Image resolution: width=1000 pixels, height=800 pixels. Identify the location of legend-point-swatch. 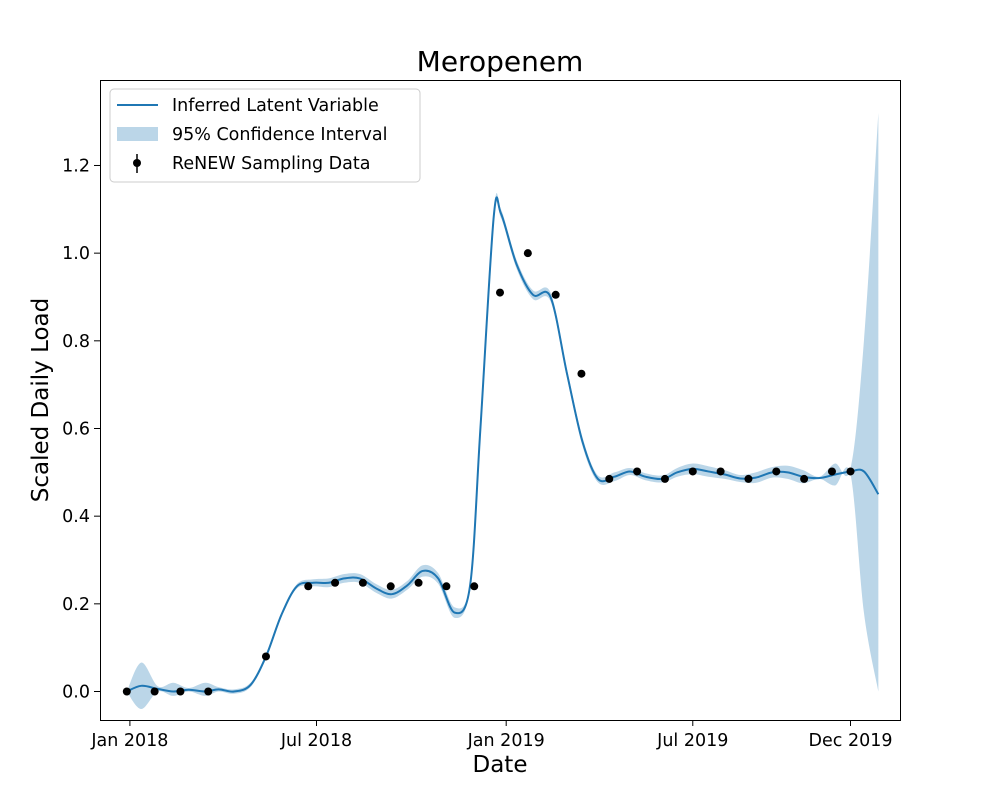
(137, 163).